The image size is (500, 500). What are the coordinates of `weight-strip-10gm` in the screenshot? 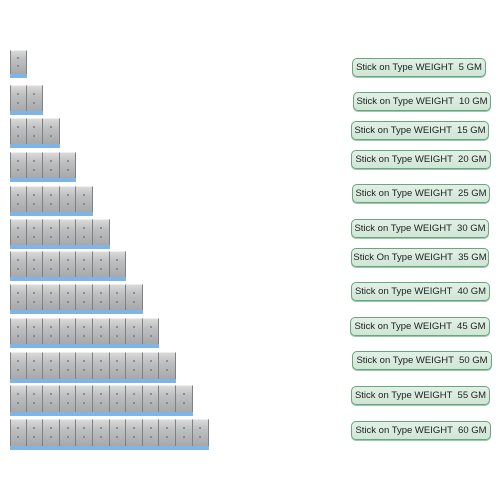 It's located at (27, 100).